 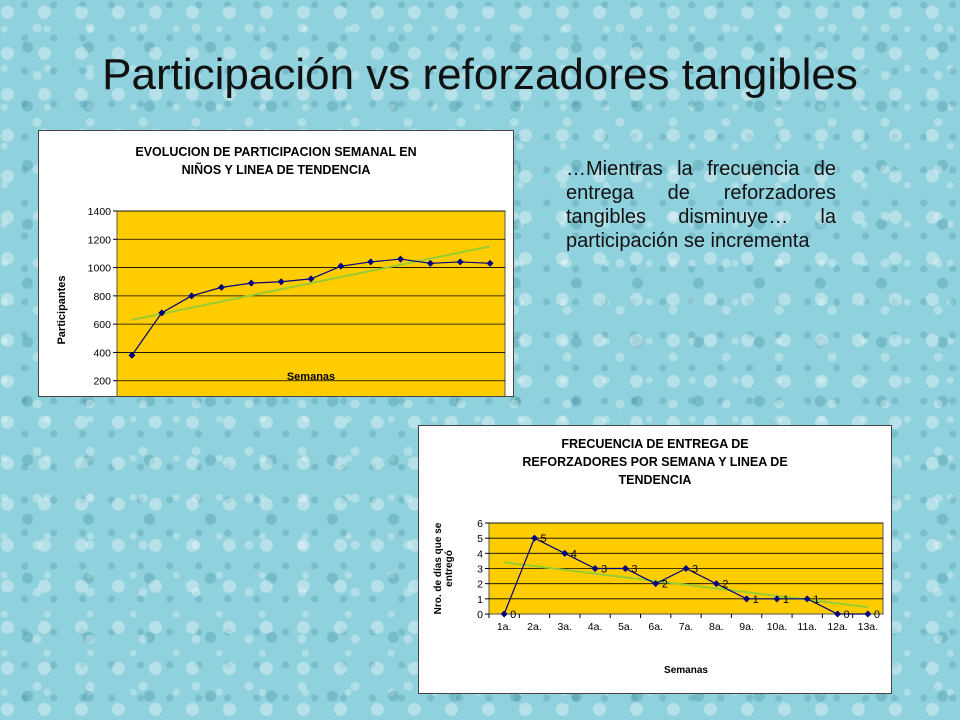 What do you see at coordinates (807, 627) in the screenshot?
I see `x-tick-label: 11a.` at bounding box center [807, 627].